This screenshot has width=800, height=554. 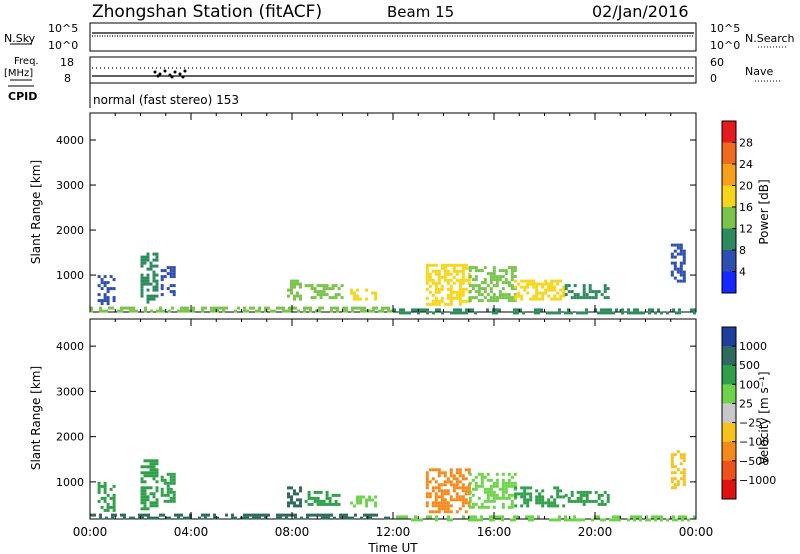 I want to click on velocity-ytick-label-3: 1000, so click(x=70, y=482).